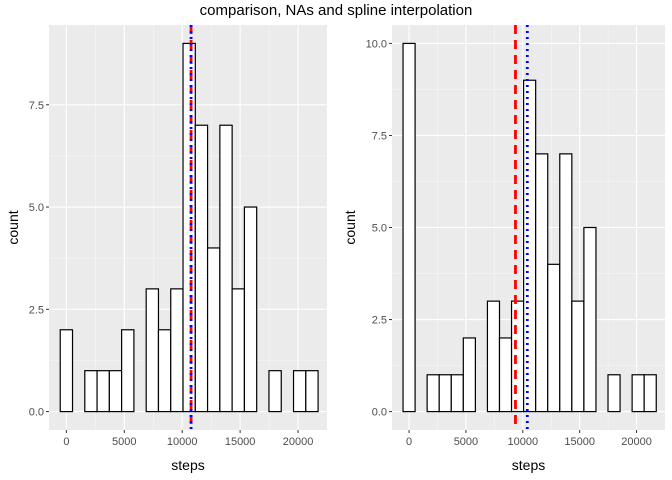 Image resolution: width=672 pixels, height=480 pixels. I want to click on y-tick-label: 10.0, so click(376, 44).